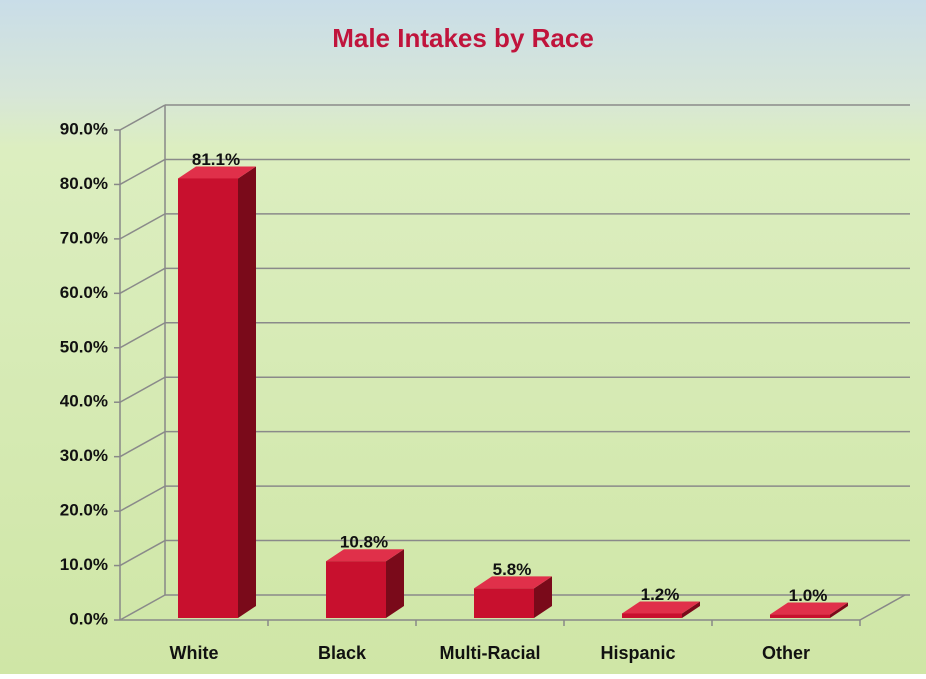 The image size is (926, 679). Describe the element at coordinates (660, 594) in the screenshot. I see `value-label: 1.2%` at that location.